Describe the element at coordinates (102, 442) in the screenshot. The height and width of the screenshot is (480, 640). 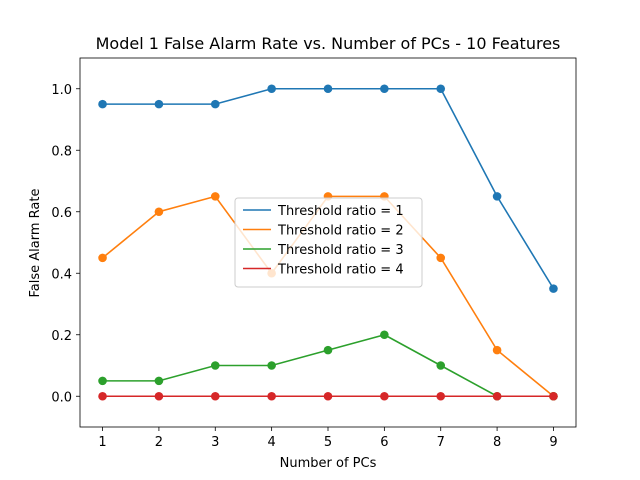
I see `x-tick-label: 1` at that location.